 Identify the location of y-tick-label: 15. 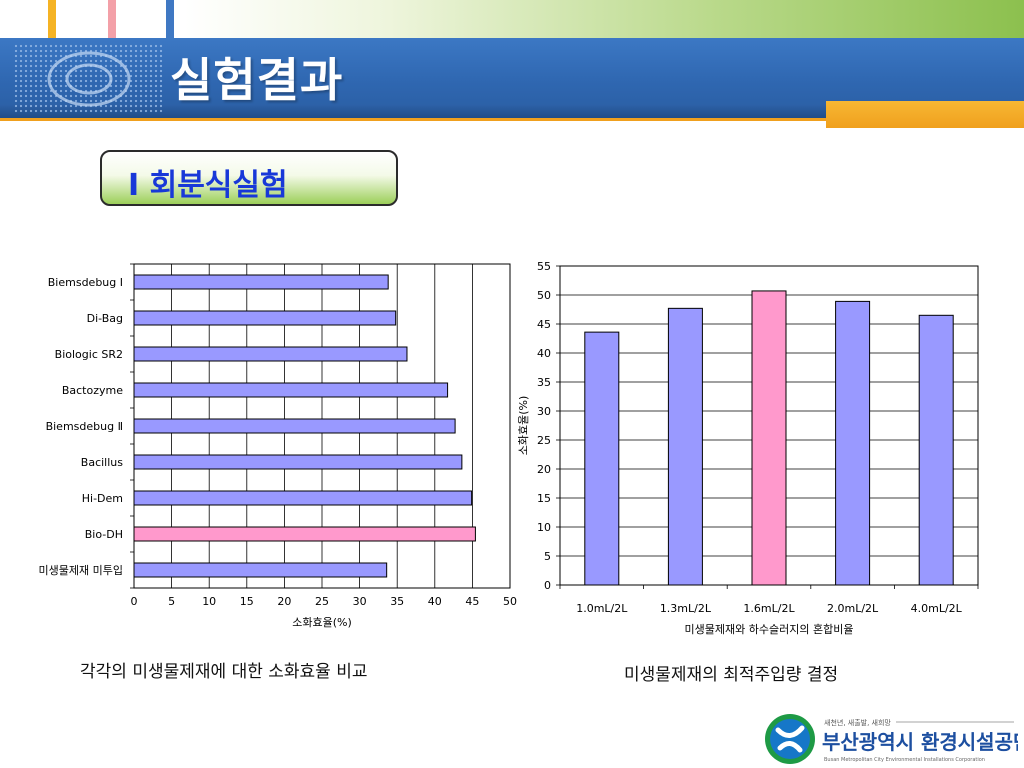
(544, 498).